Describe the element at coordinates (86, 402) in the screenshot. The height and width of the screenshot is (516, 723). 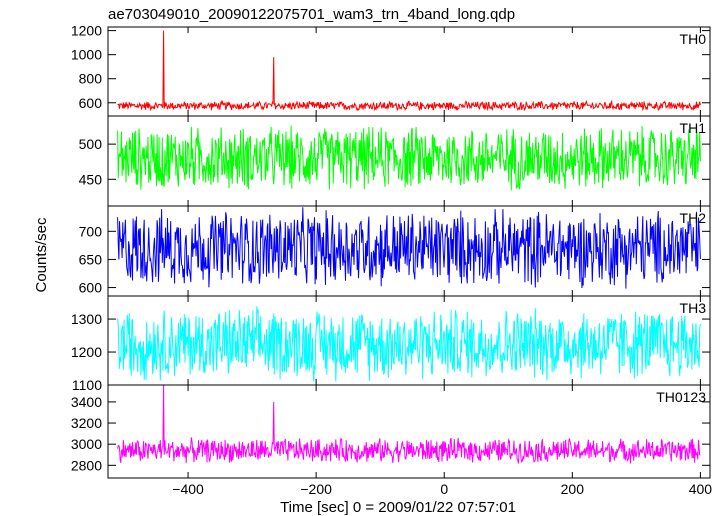
I see `y-tick-label: 3400` at that location.